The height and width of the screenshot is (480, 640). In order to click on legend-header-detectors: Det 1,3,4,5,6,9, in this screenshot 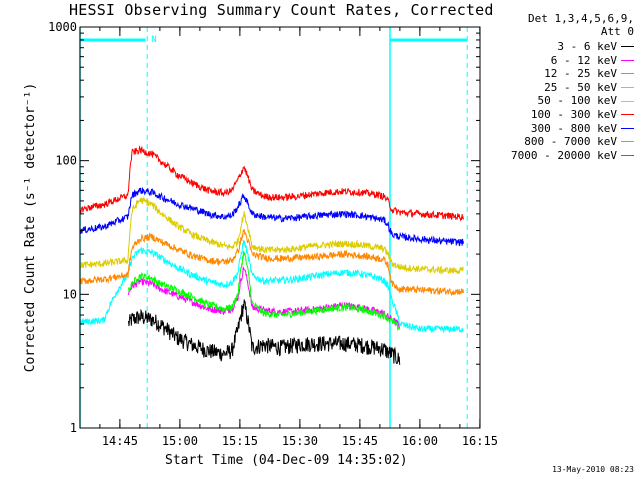, I will do `click(581, 18)`.